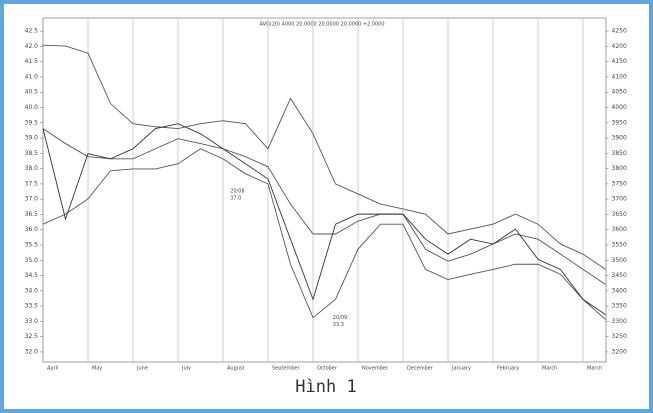 The width and height of the screenshot is (653, 413). I want to click on y2-tick-label: 3550, so click(619, 244).